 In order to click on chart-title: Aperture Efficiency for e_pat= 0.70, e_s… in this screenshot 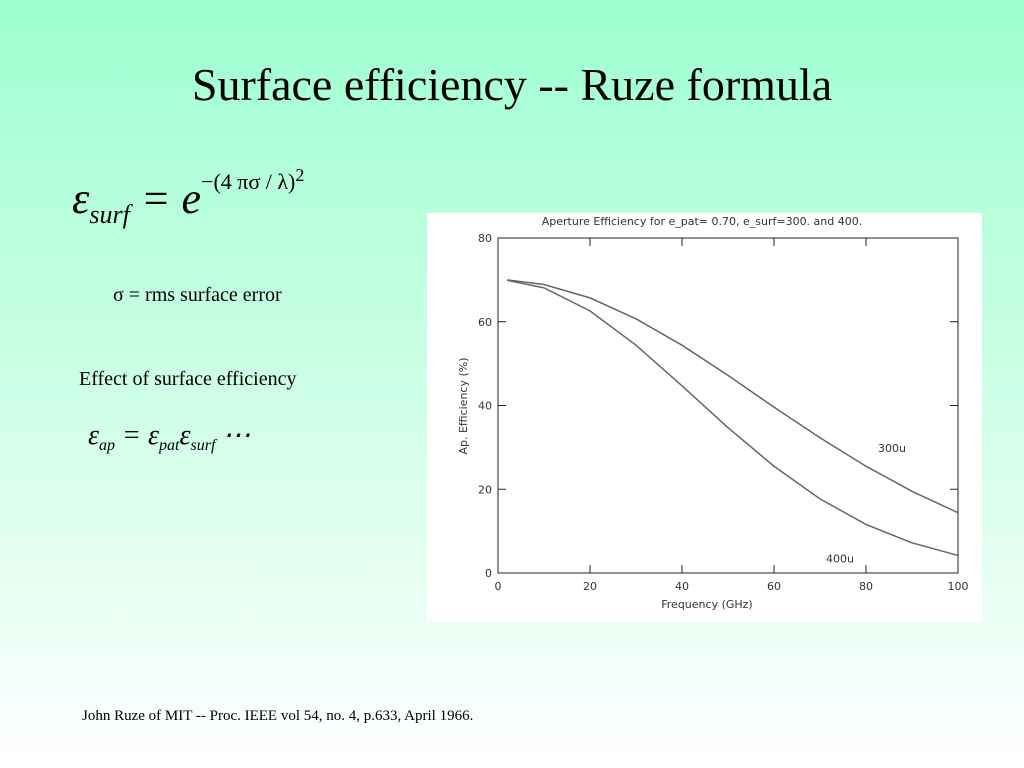, I will do `click(702, 221)`.